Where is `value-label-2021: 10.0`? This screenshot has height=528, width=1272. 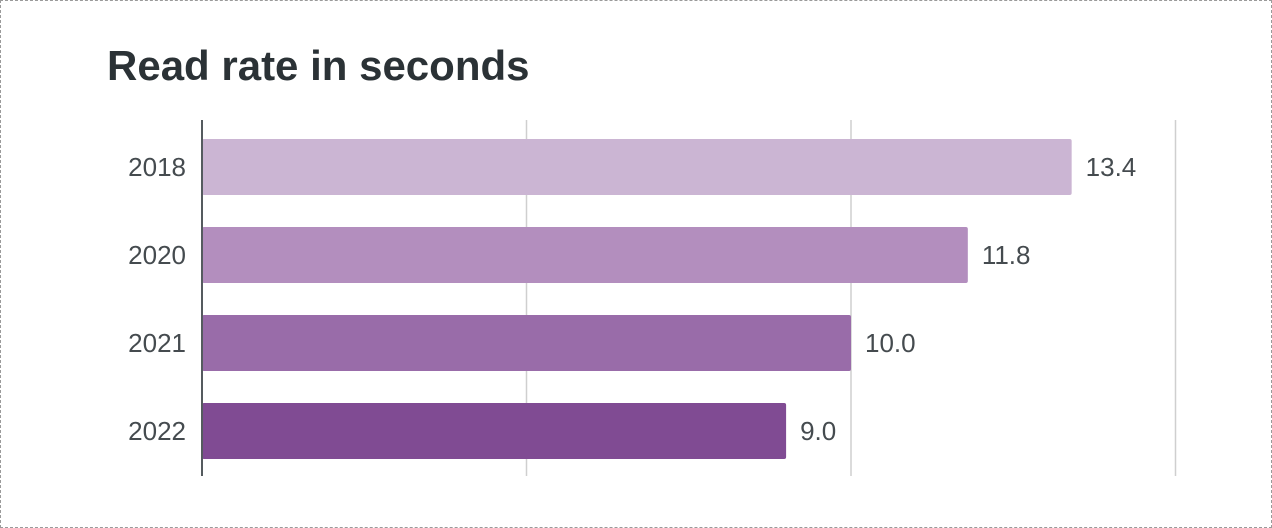
value-label-2021: 10.0 is located at coordinates (890, 343).